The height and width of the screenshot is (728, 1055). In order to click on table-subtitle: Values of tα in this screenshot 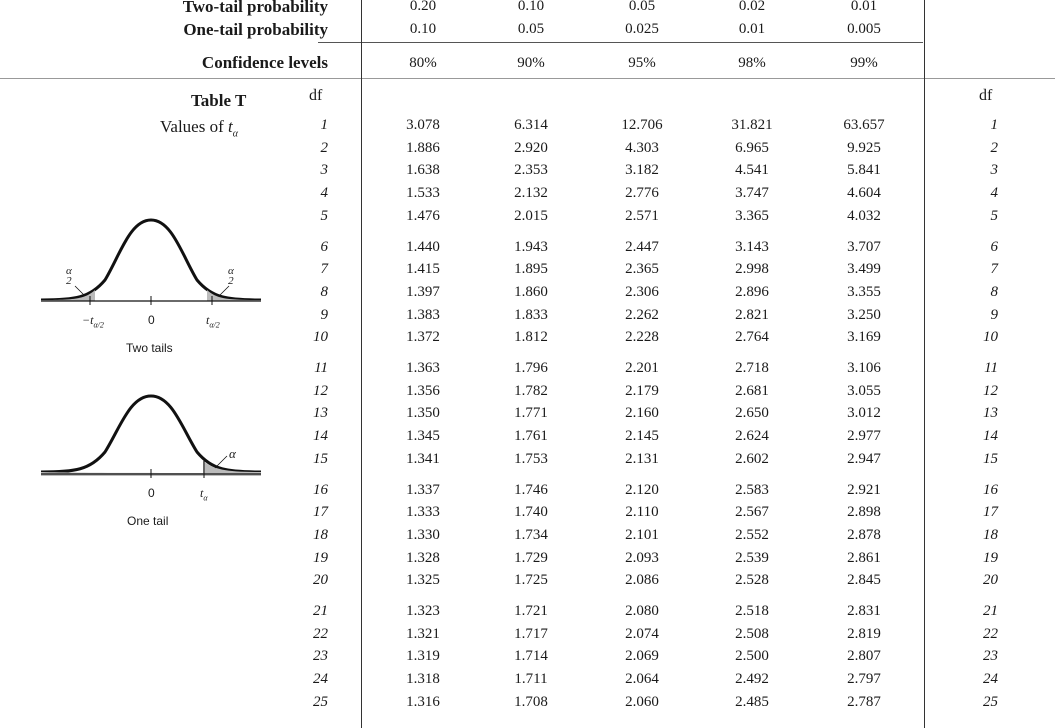, I will do `click(199, 128)`.